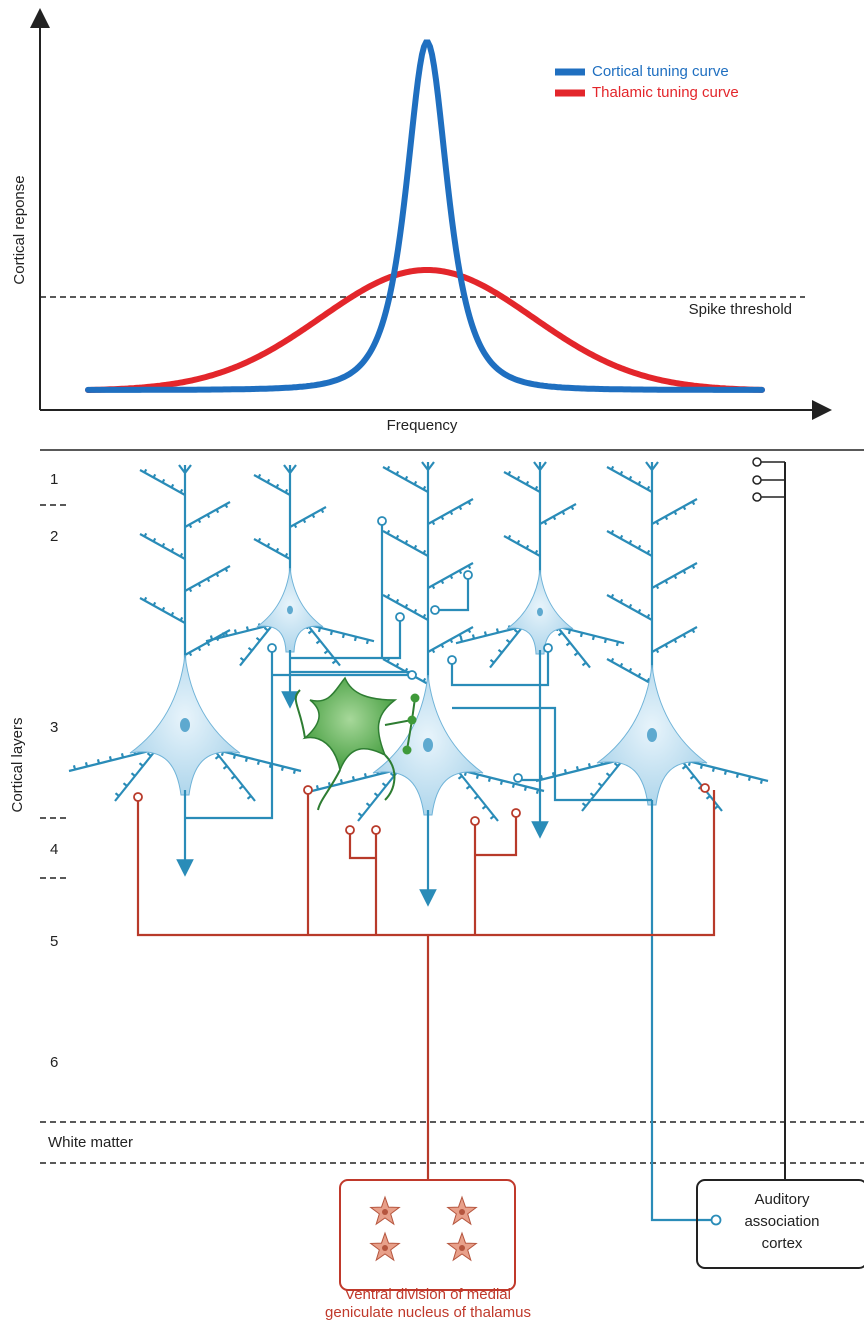  Describe the element at coordinates (54, 1062) in the screenshot. I see `layer-label: 6` at that location.